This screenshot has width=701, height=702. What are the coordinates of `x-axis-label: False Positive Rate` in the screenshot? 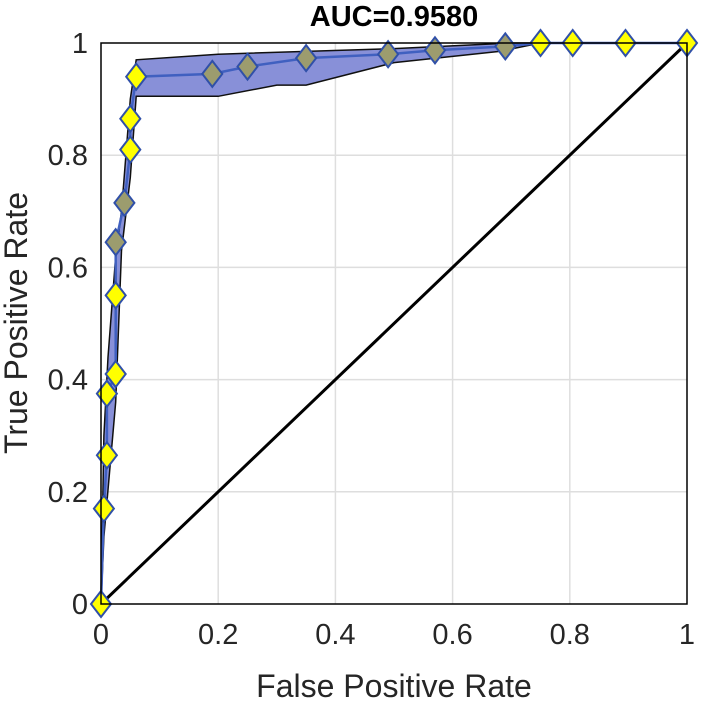 It's located at (394, 685).